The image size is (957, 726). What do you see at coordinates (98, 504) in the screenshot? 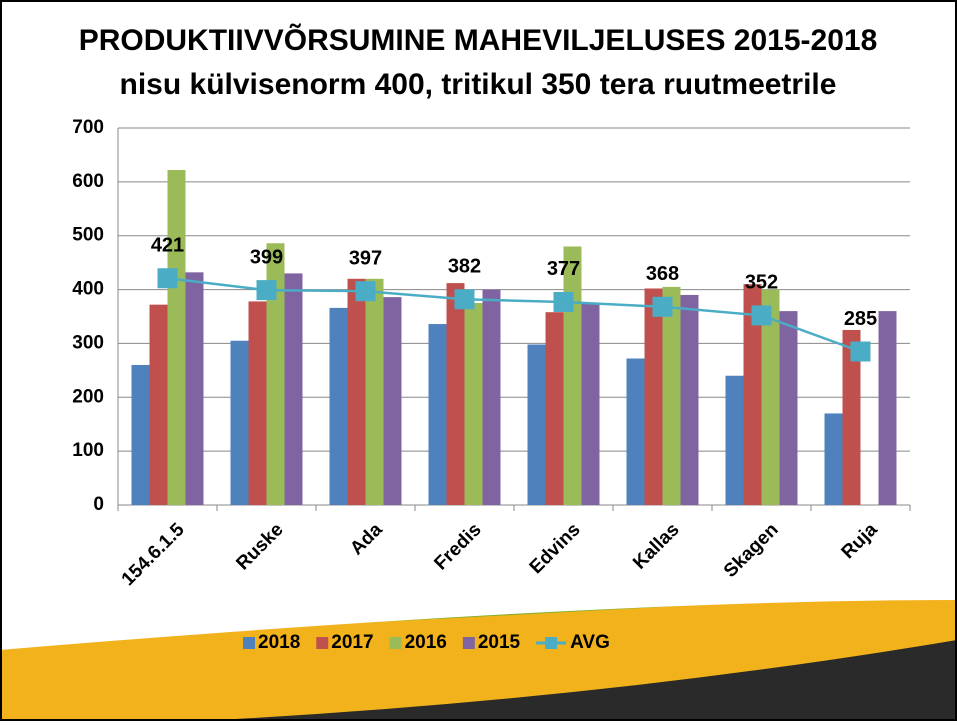
I see `y-tick-label: 0` at bounding box center [98, 504].